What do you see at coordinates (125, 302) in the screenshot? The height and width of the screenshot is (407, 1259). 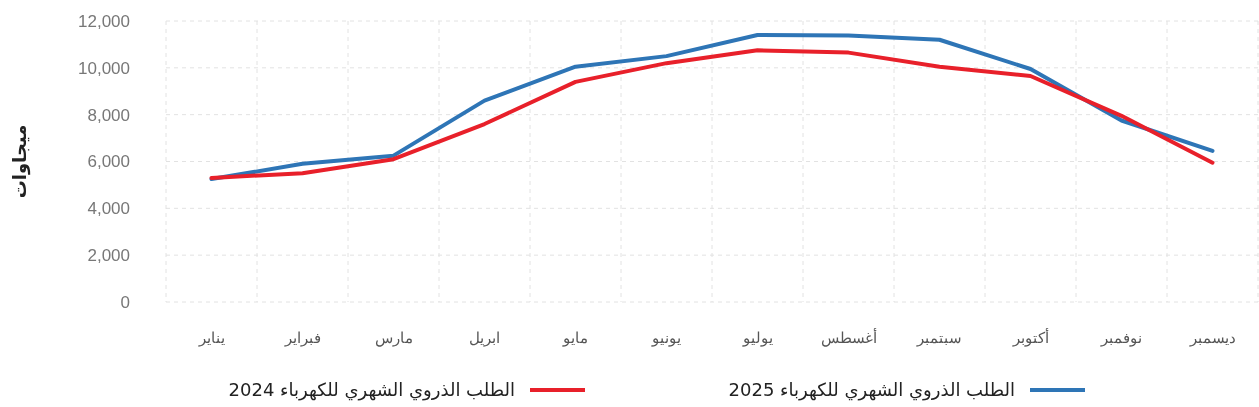 I see `y-tick-label: 0` at bounding box center [125, 302].